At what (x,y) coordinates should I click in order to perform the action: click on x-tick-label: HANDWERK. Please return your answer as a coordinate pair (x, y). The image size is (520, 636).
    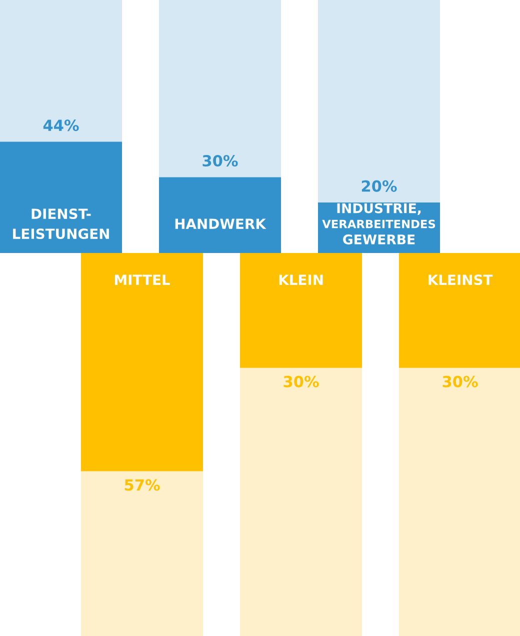
    Looking at the image, I should click on (220, 223).